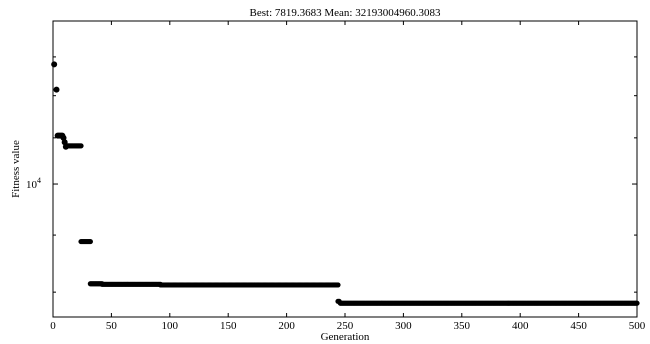 The height and width of the screenshot is (344, 650). What do you see at coordinates (33, 183) in the screenshot?
I see `y-tick-label: 104` at bounding box center [33, 183].